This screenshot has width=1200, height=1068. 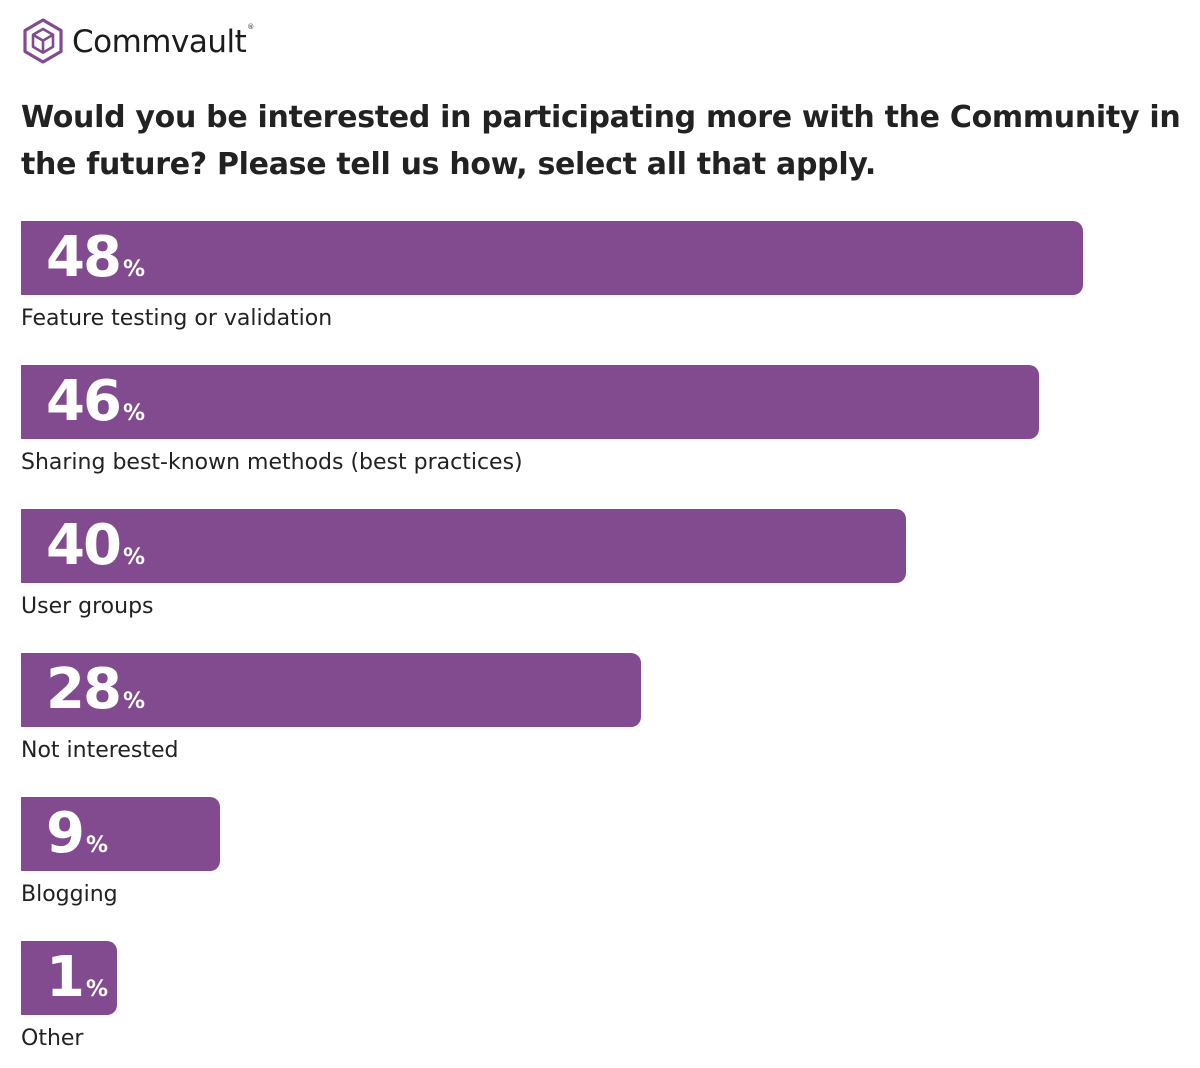 I want to click on commvault-cube-icon, so click(x=43, y=41).